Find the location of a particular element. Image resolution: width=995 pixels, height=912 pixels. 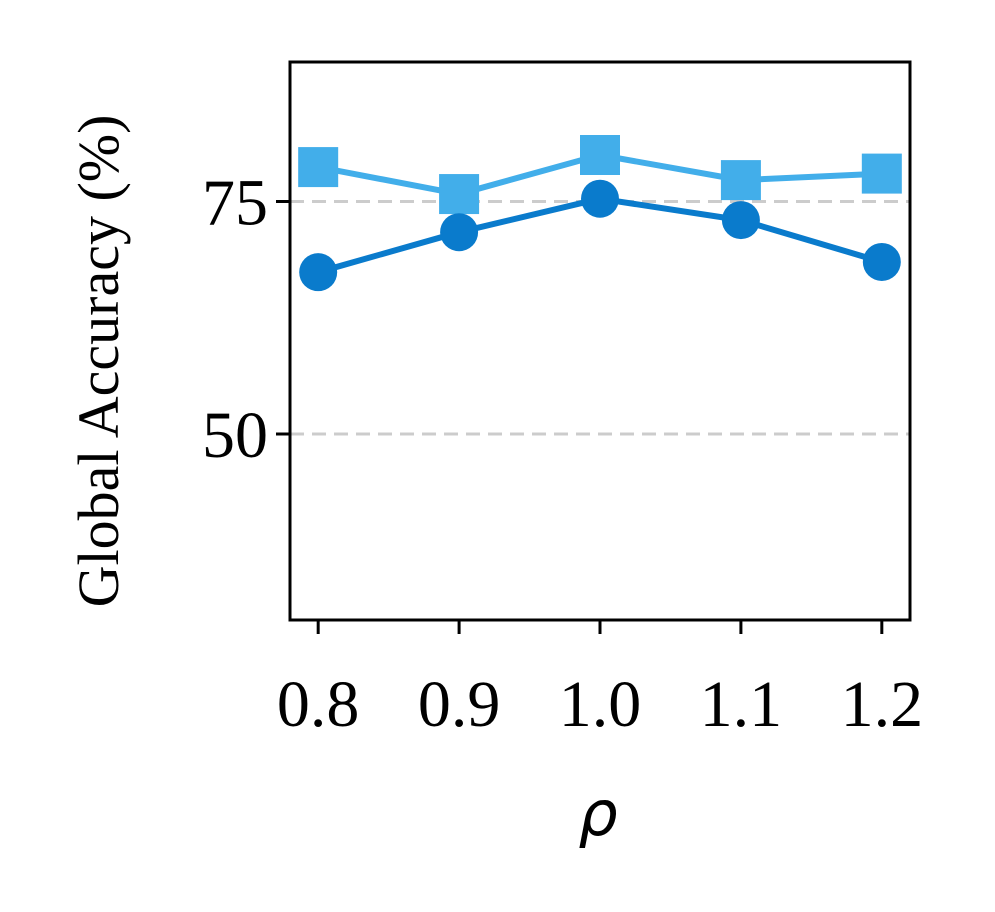

series-layer is located at coordinates (600, 213).